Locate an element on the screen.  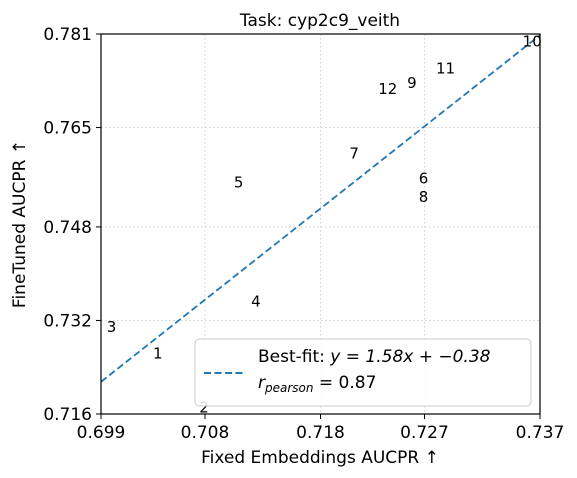
y-axis-ticks: 0.716 0.732 0.748 0.765 0.781 is located at coordinates (72, 225).